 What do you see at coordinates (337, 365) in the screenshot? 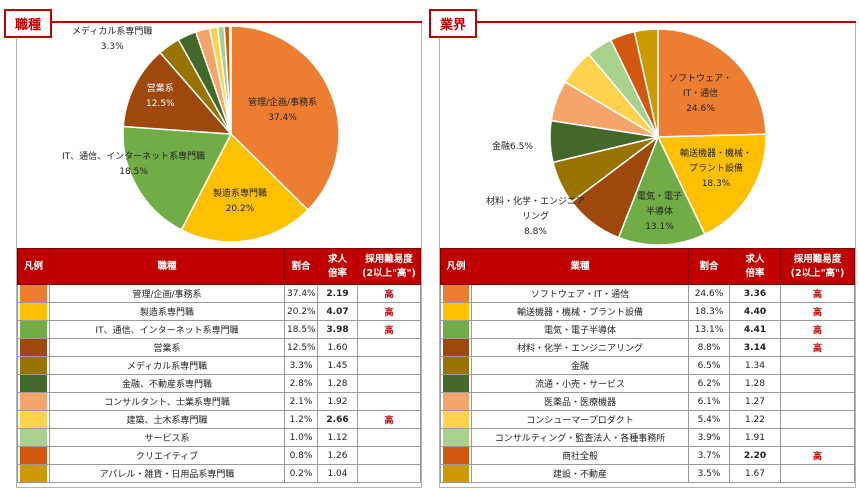
I see `row-ratio: 1.45` at bounding box center [337, 365].